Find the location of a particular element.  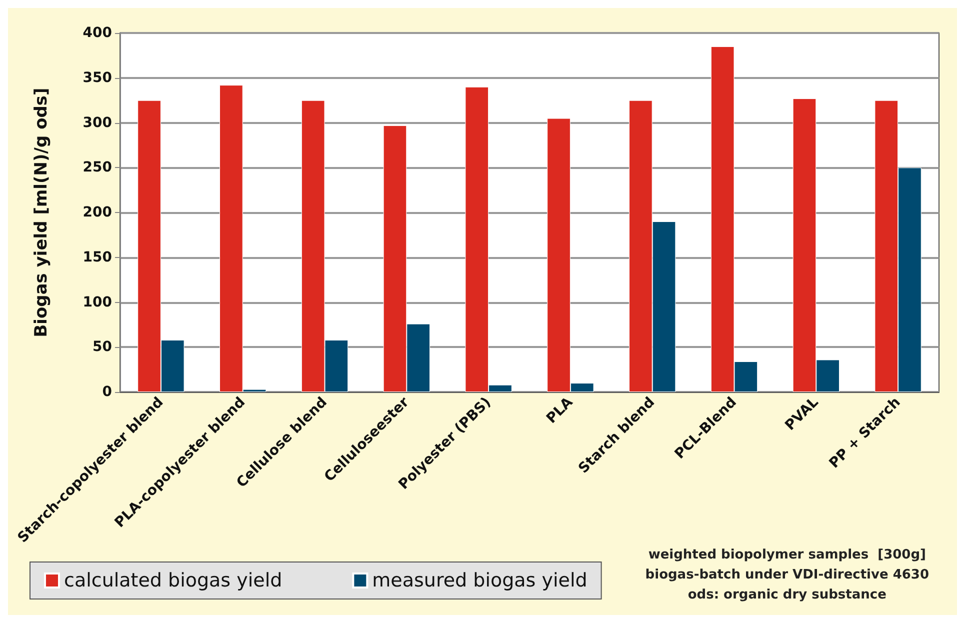

y-axis-title: Biogas yield [ml(N)/g ods] is located at coordinates (42, 213).